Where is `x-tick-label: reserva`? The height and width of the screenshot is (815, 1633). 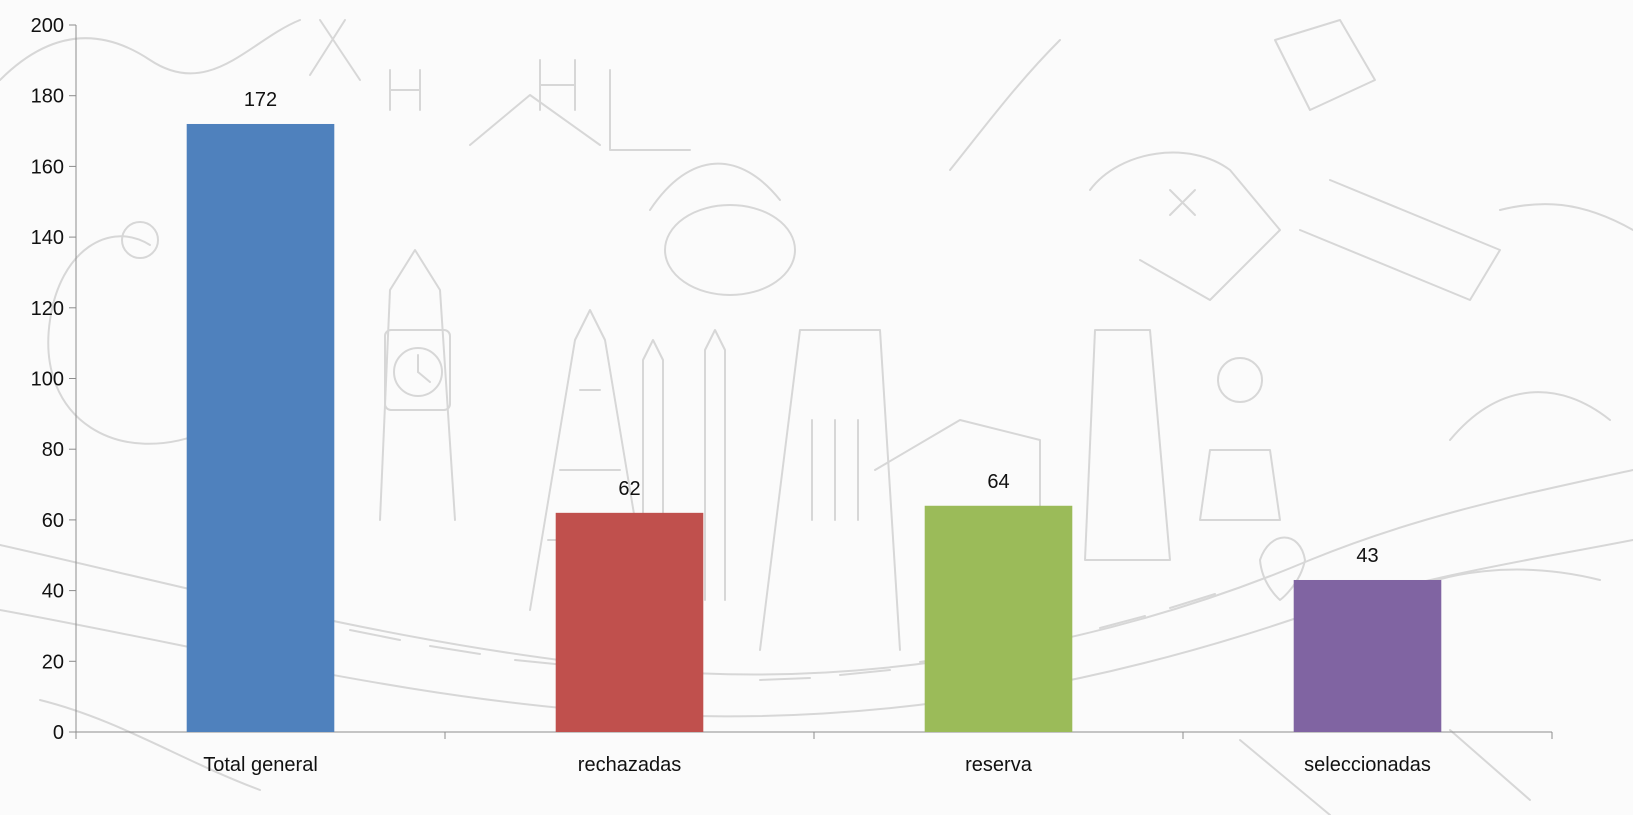
x-tick-label: reserva is located at coordinates (999, 765).